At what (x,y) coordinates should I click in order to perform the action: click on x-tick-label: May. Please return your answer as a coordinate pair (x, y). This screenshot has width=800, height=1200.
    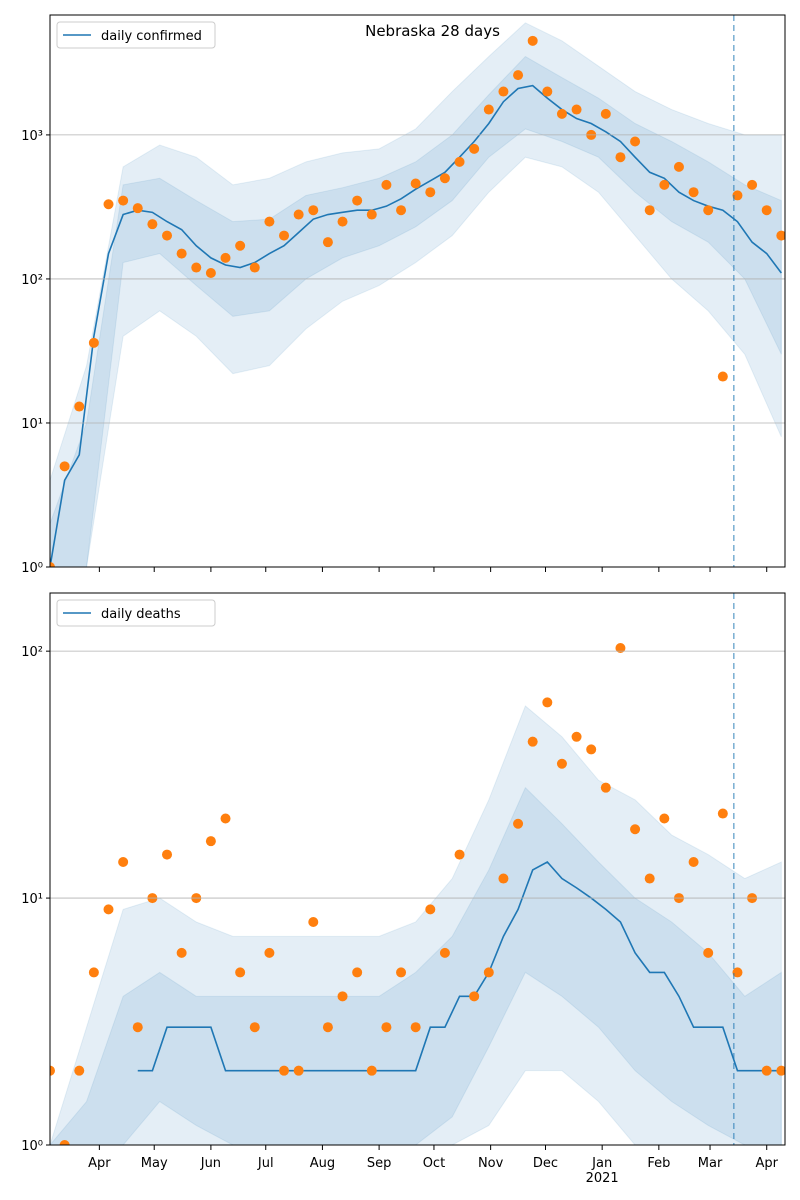
    Looking at the image, I should click on (154, 1163).